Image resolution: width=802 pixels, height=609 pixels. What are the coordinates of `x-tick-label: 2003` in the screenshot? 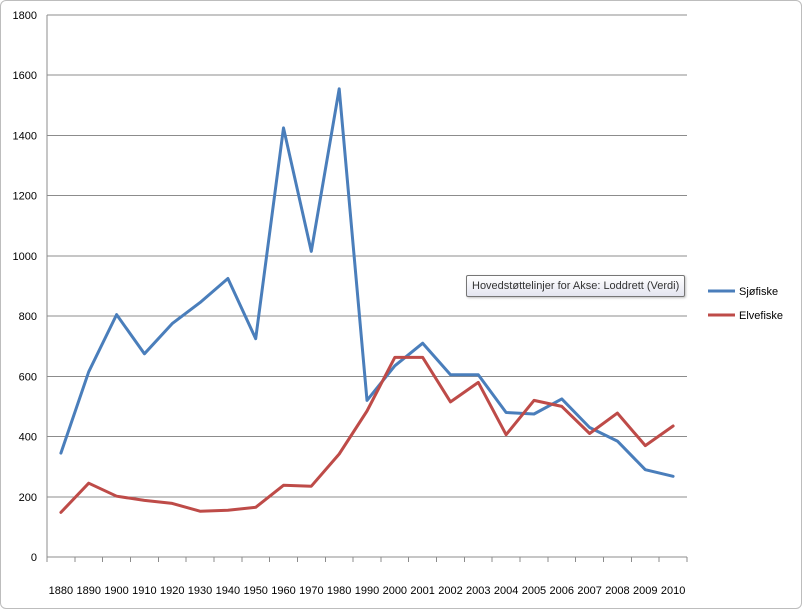 It's located at (478, 591).